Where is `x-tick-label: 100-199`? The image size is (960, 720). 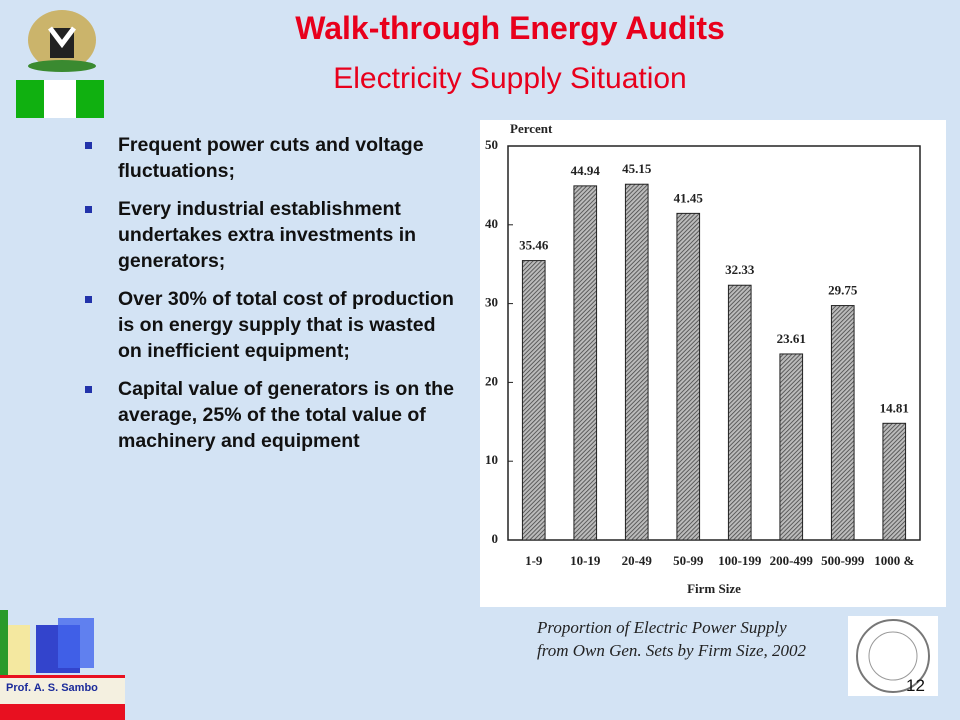
x-tick-label: 100-199 is located at coordinates (740, 560).